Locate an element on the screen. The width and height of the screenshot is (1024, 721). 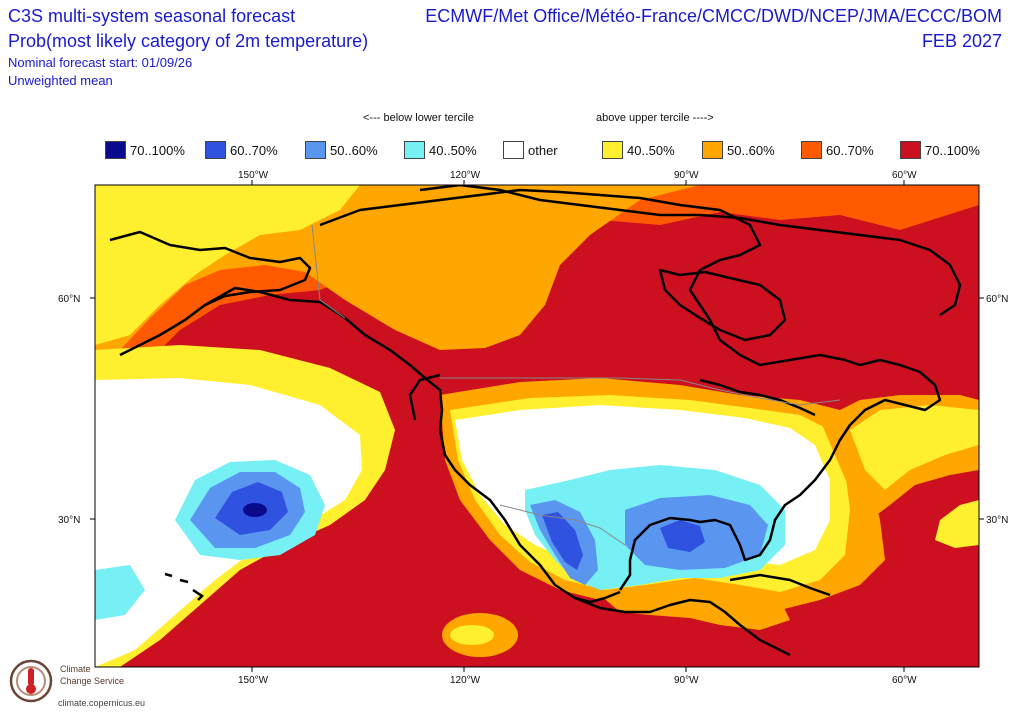
legend-item-below-70-100: 70..100% is located at coordinates (145, 150).